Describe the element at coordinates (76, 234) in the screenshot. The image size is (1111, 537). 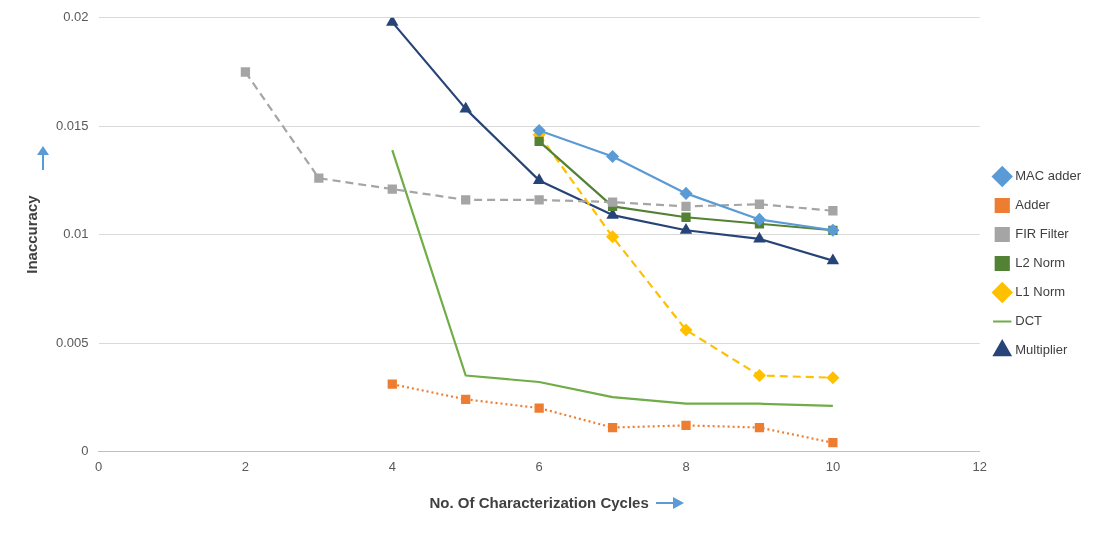
I see `y-tick-label: 0.01` at that location.